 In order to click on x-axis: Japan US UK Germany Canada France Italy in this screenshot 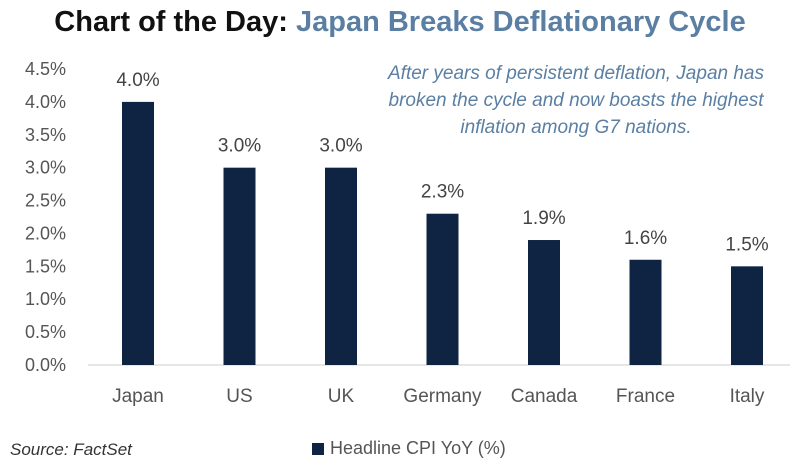, I will do `click(438, 396)`.